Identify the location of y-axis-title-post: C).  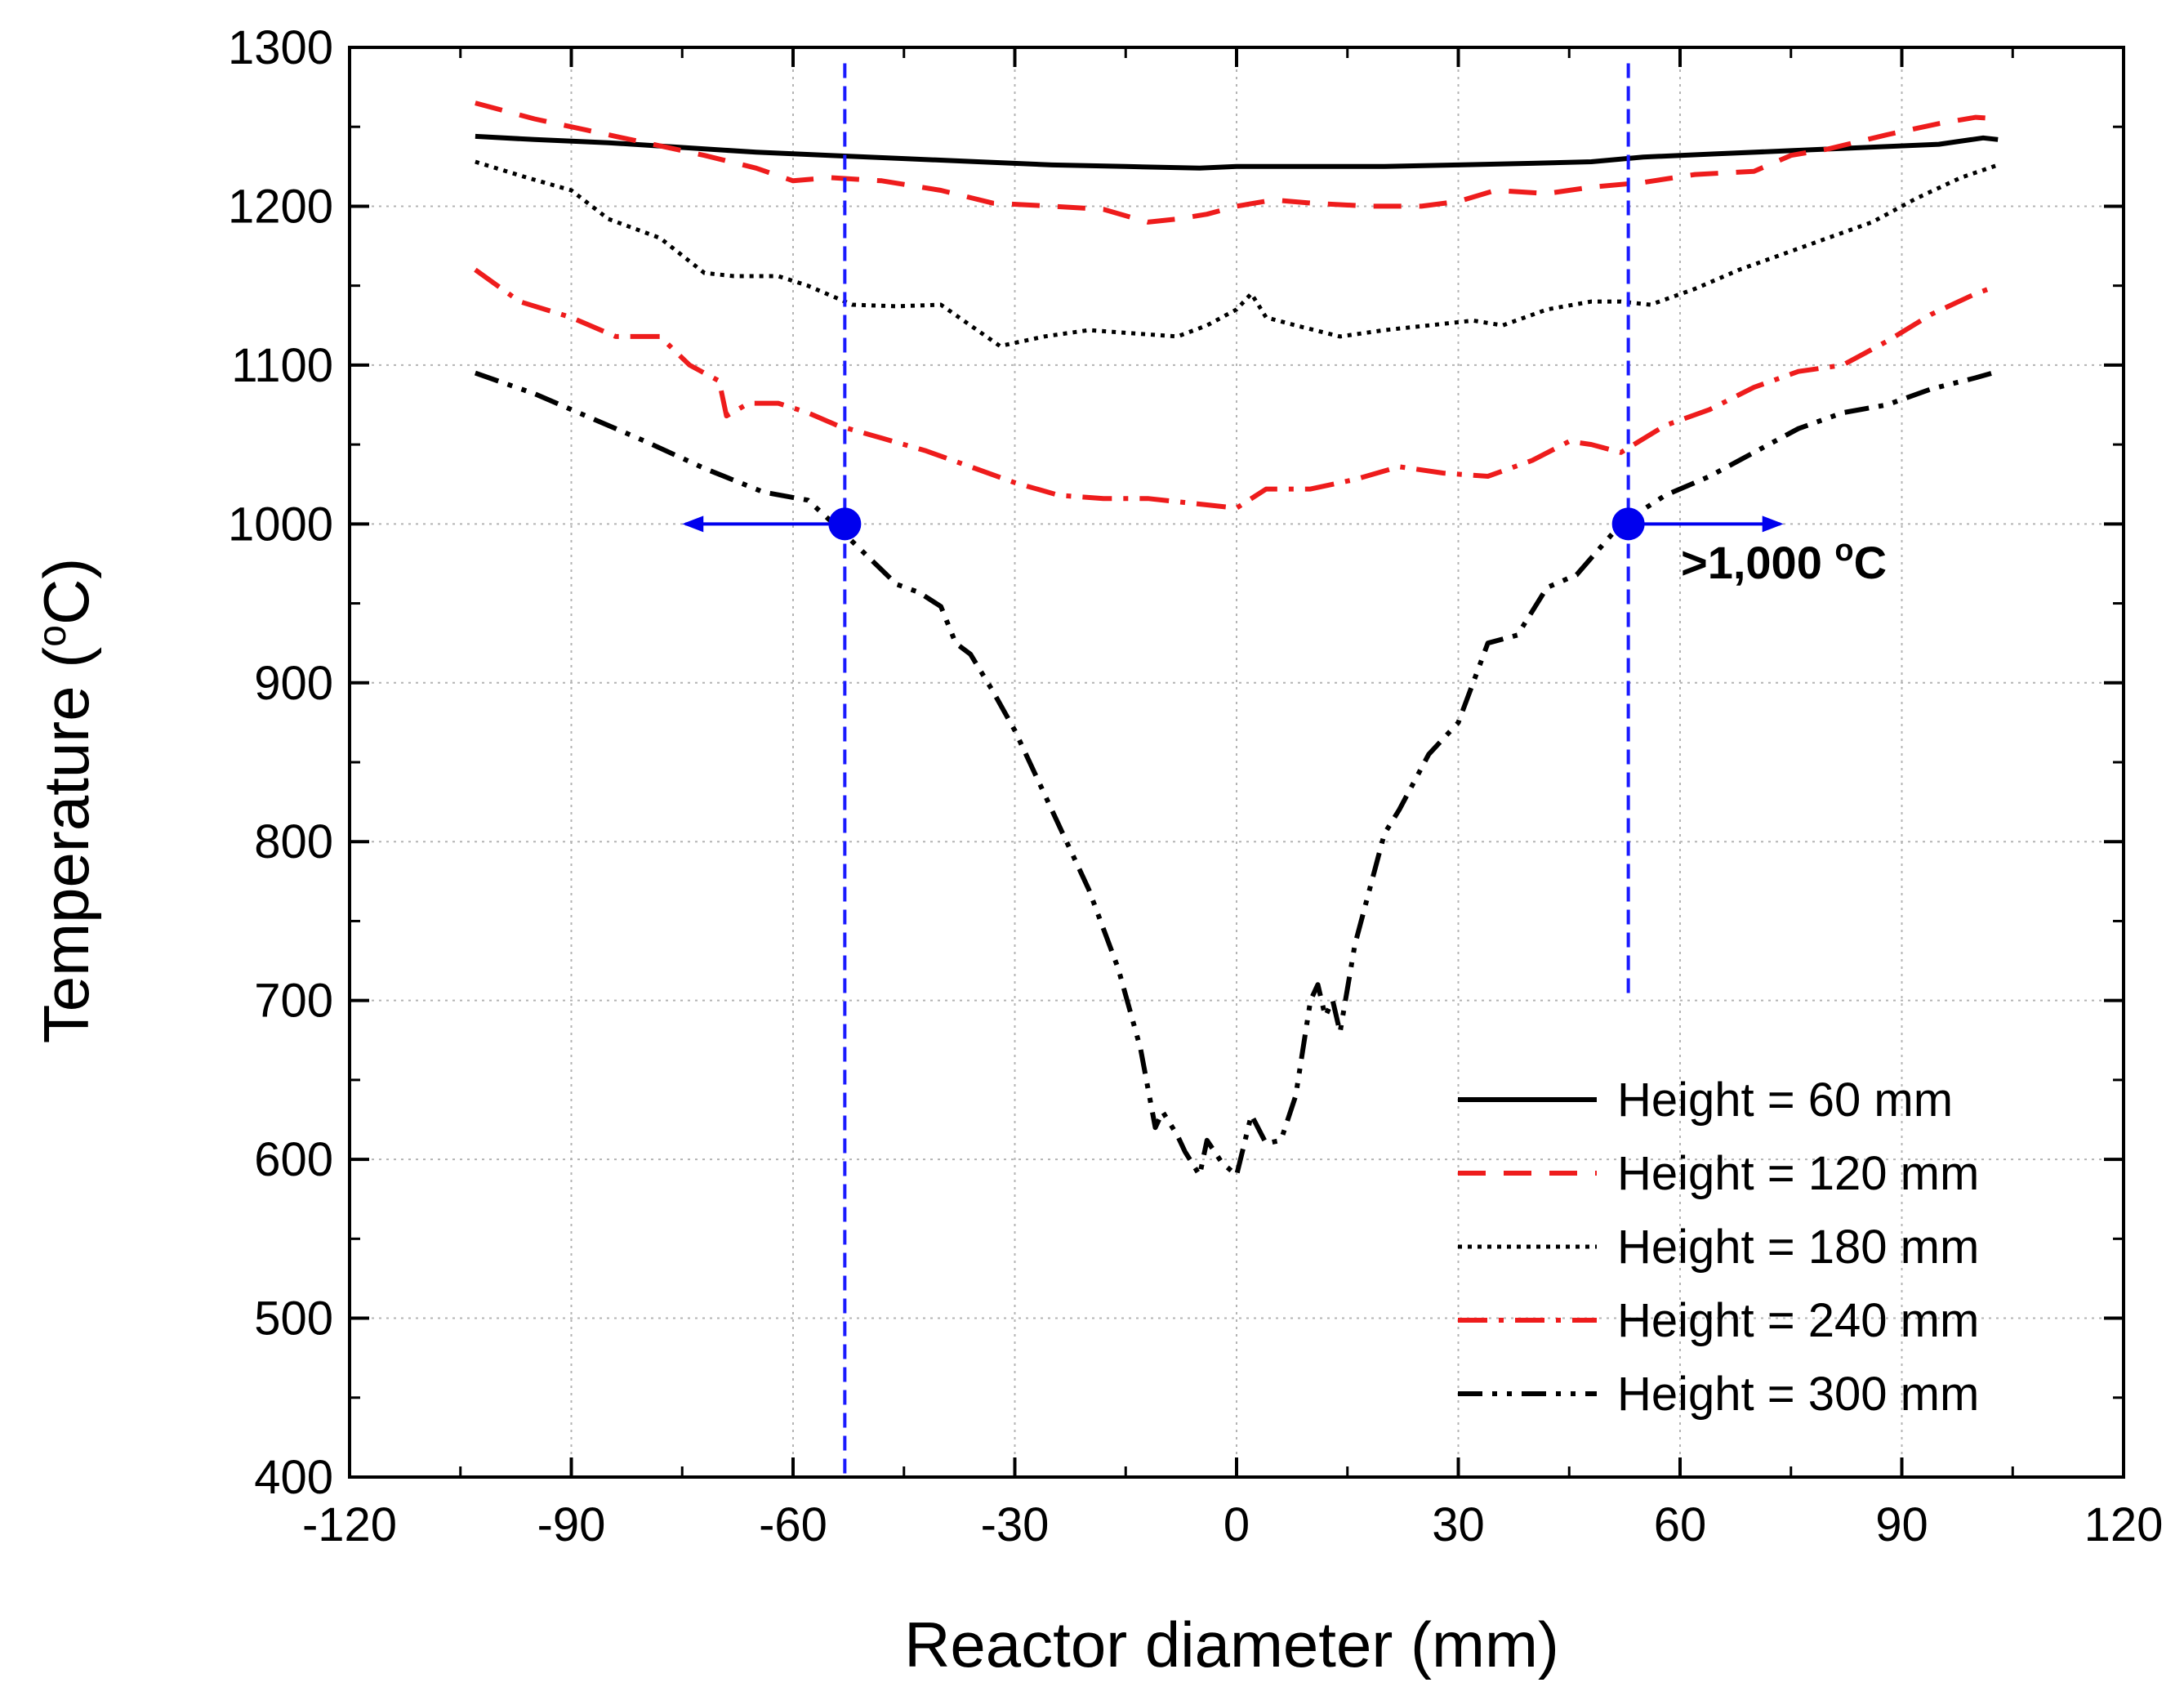
(66, 591).